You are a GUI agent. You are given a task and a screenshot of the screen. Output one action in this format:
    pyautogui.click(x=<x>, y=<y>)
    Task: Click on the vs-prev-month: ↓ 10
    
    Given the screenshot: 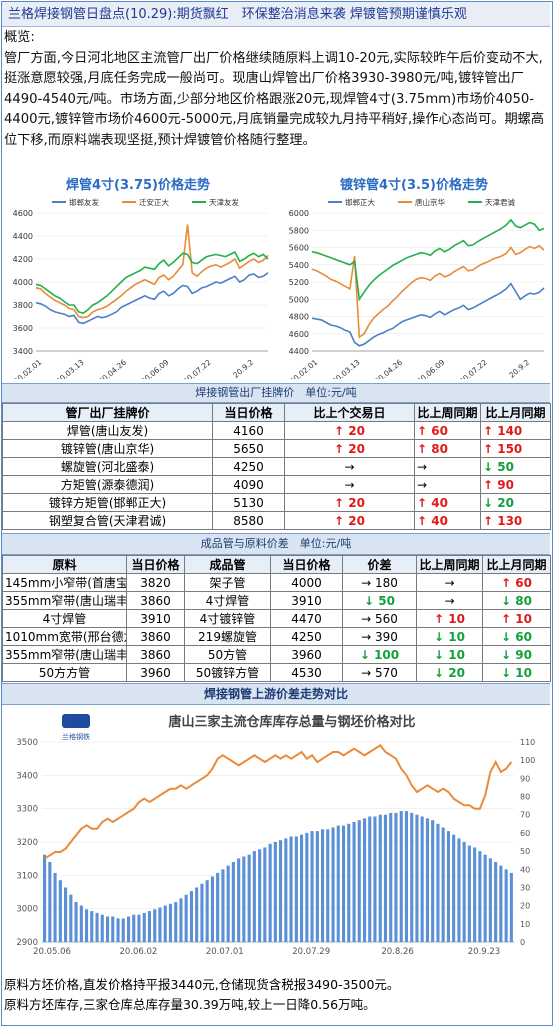 What is the action you would take?
    pyautogui.click(x=516, y=672)
    